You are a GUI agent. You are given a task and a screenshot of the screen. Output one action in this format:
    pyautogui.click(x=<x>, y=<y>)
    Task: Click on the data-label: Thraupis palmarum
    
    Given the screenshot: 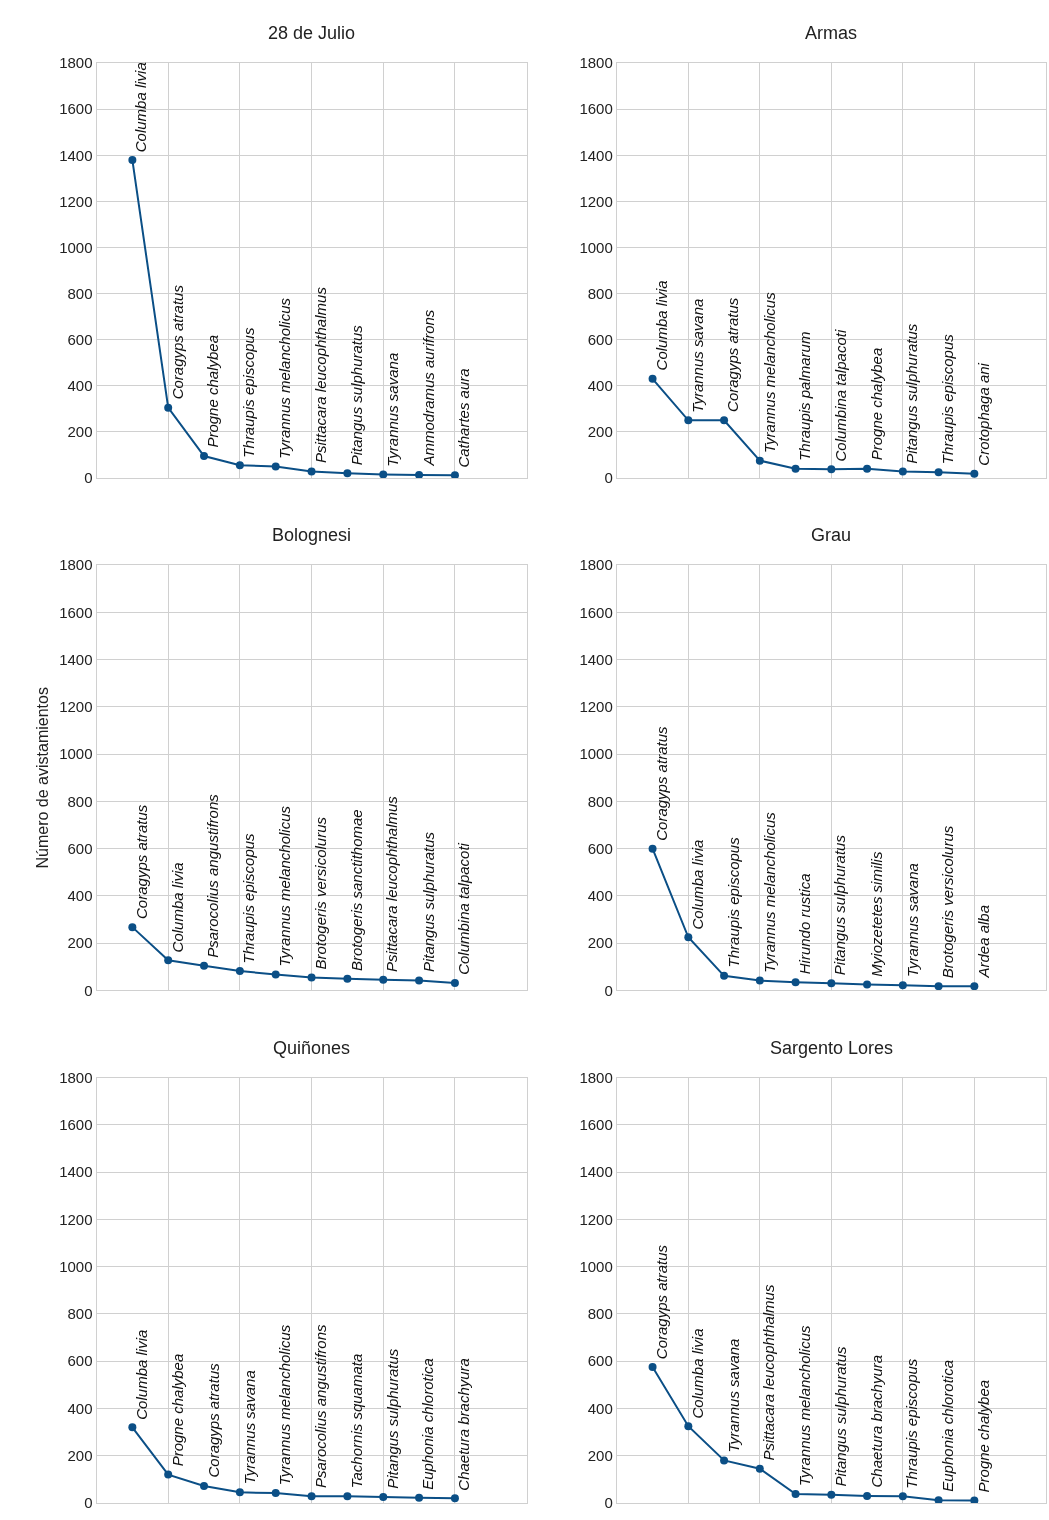 What is the action you would take?
    pyautogui.click(x=805, y=396)
    